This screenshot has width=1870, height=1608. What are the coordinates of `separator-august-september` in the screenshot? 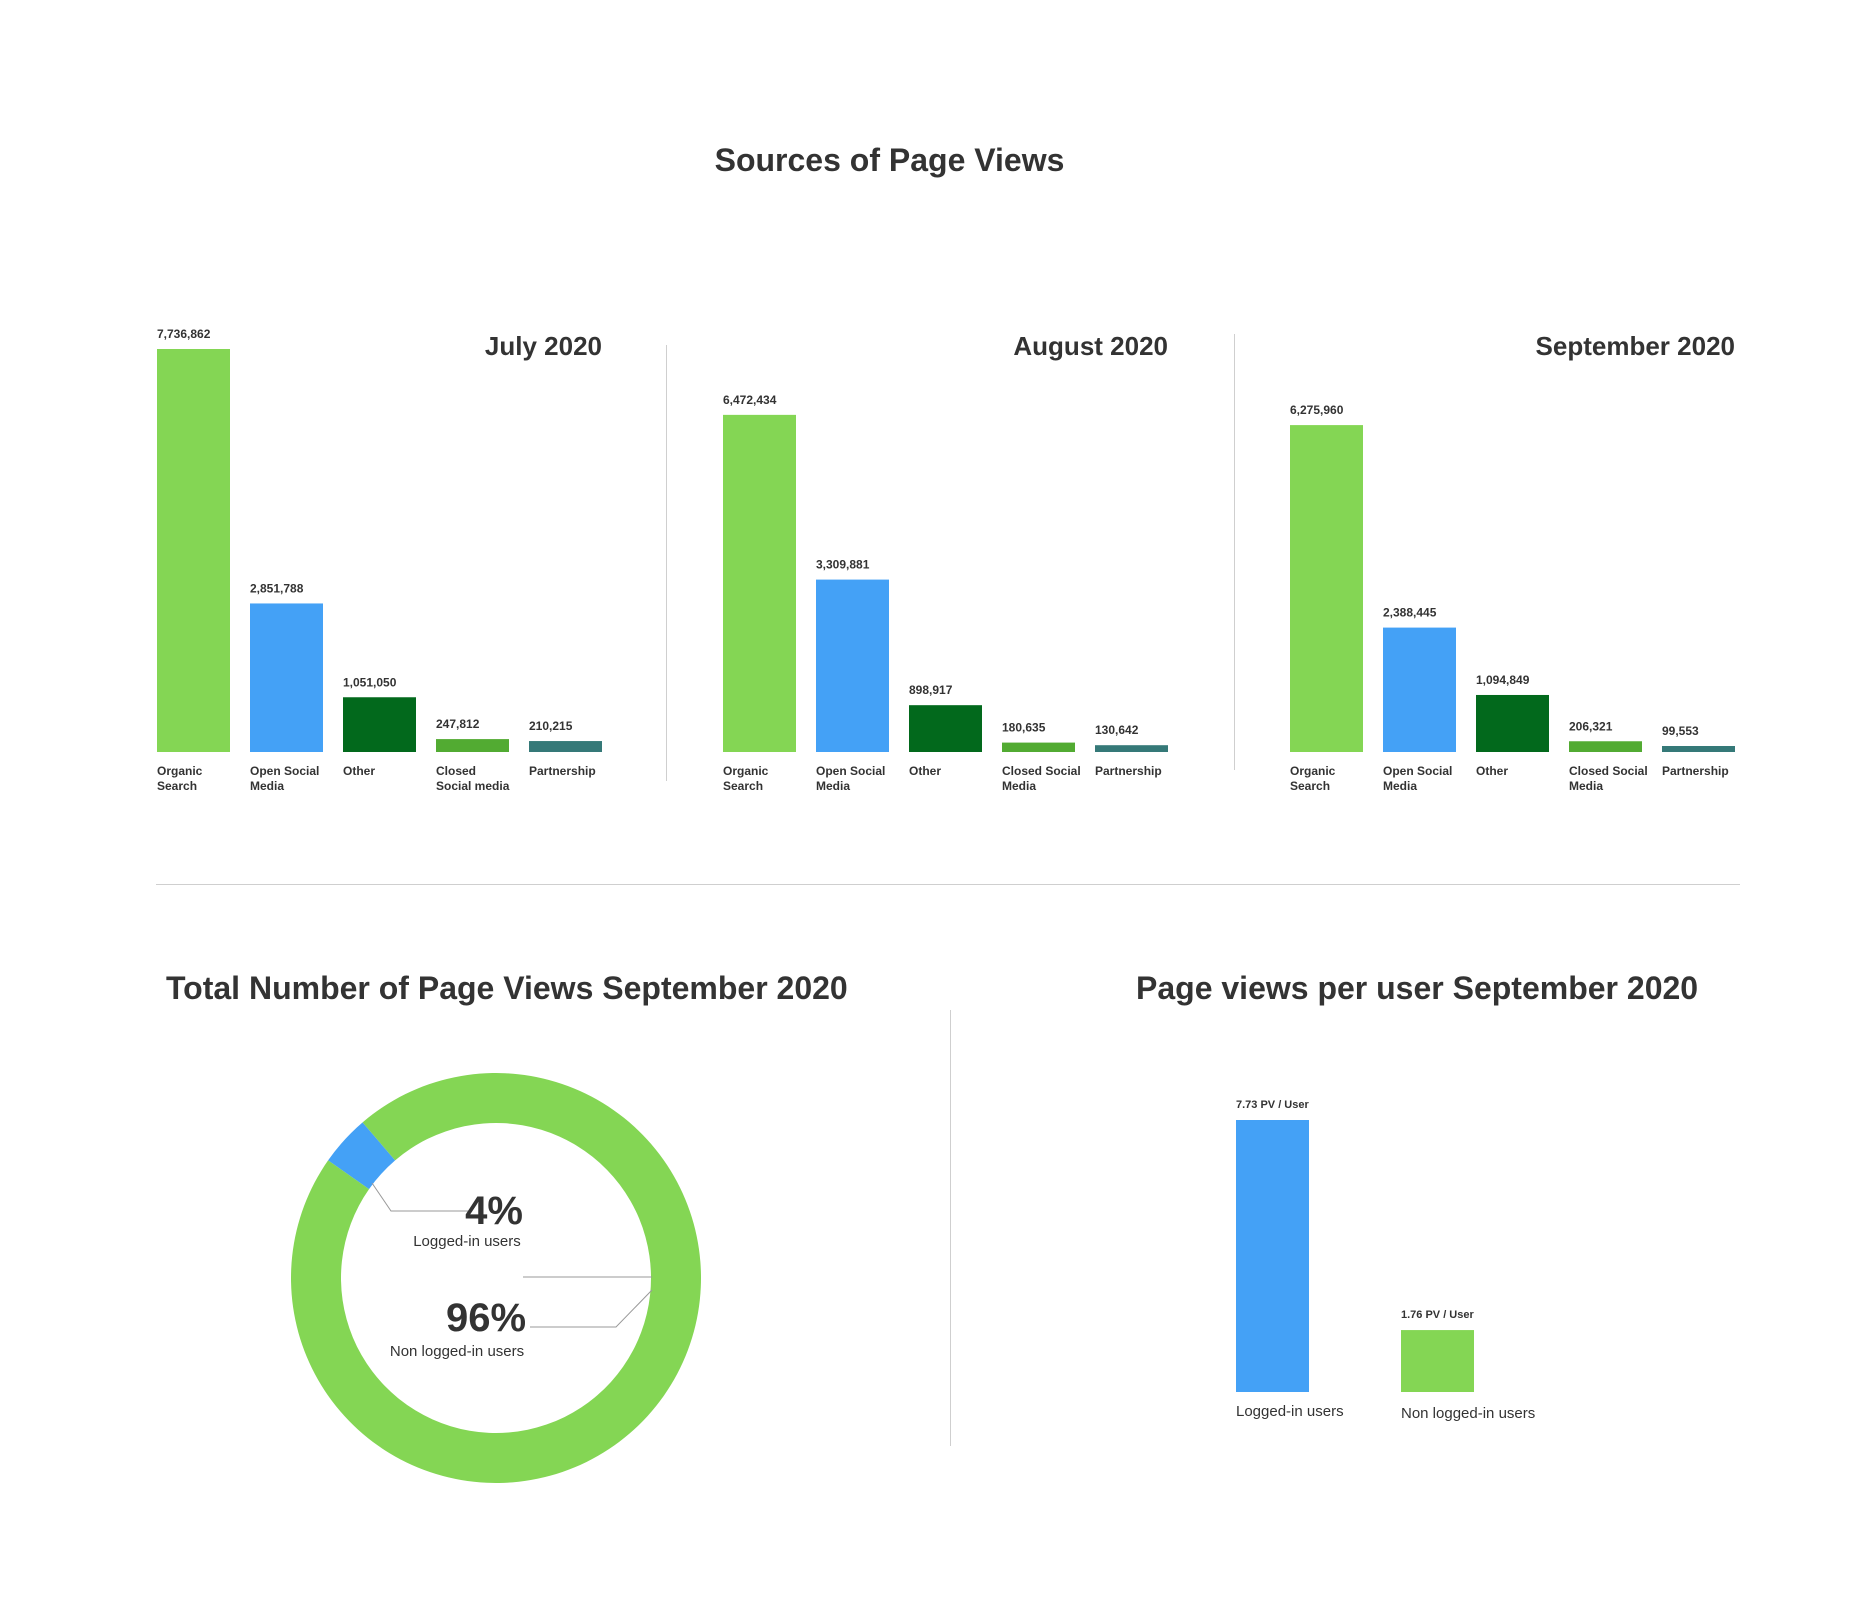 It's located at (1234, 552).